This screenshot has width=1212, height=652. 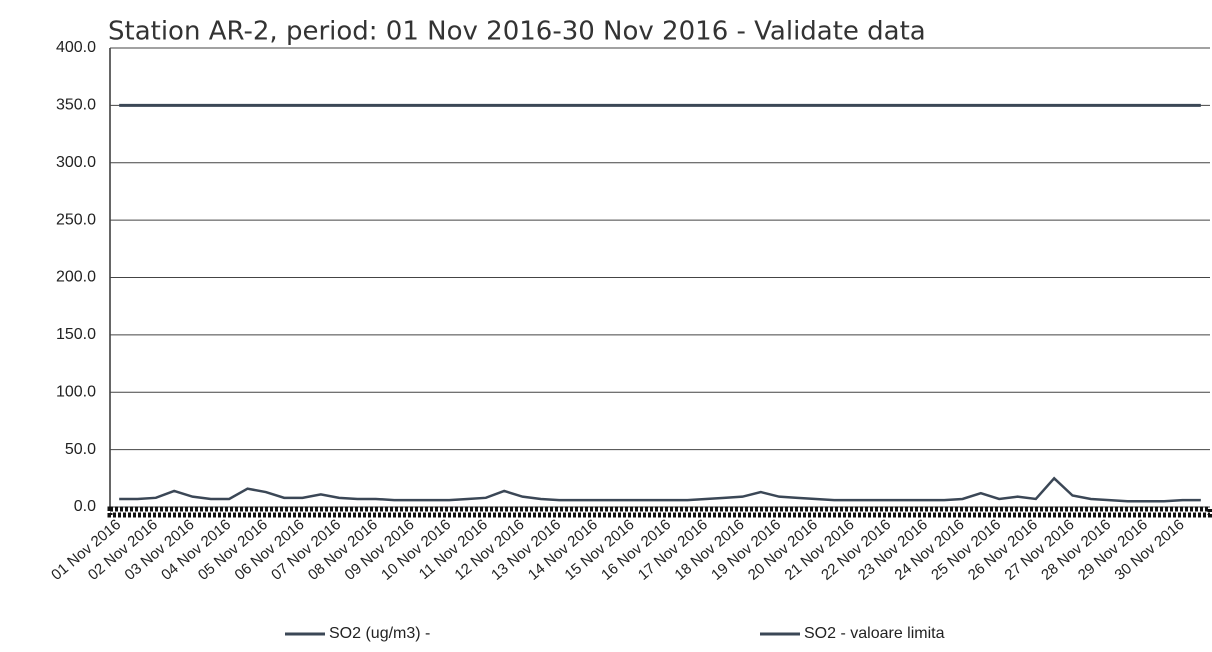 What do you see at coordinates (76, 47) in the screenshot?
I see `y-tick-label: 400.0` at bounding box center [76, 47].